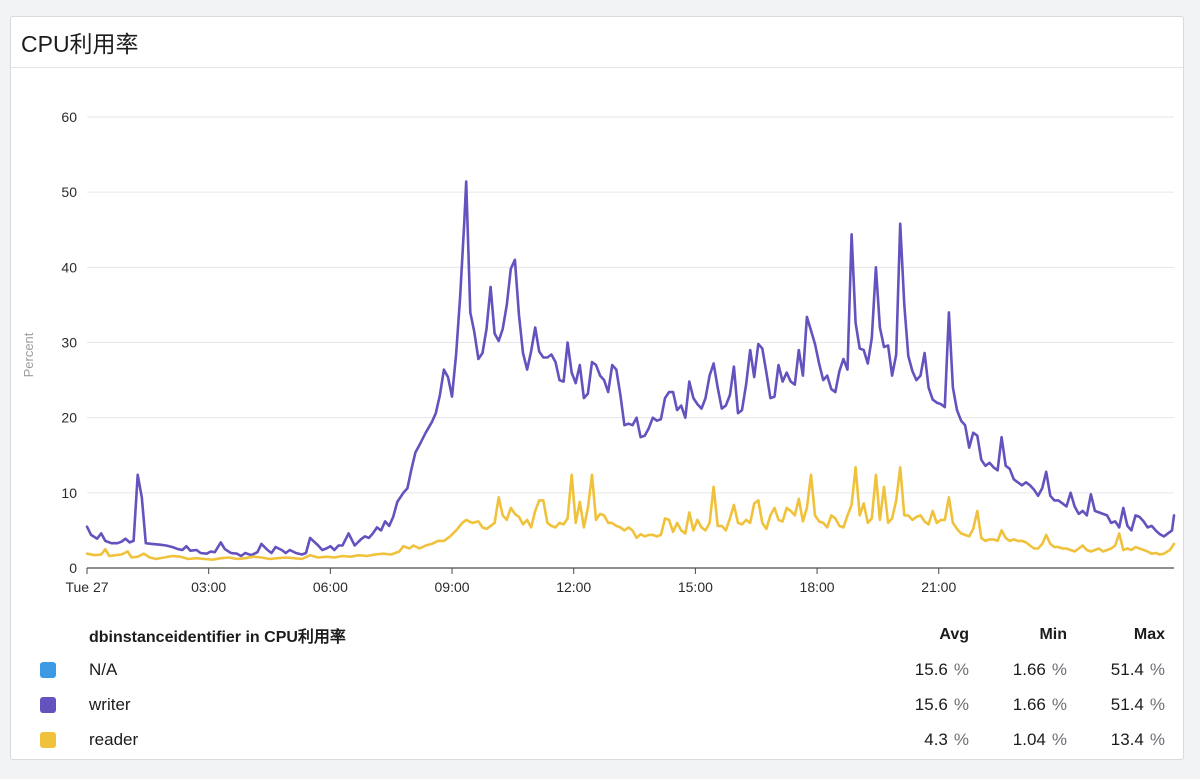 This screenshot has height=779, width=1200. I want to click on legend-header-min: Min, so click(1053, 634).